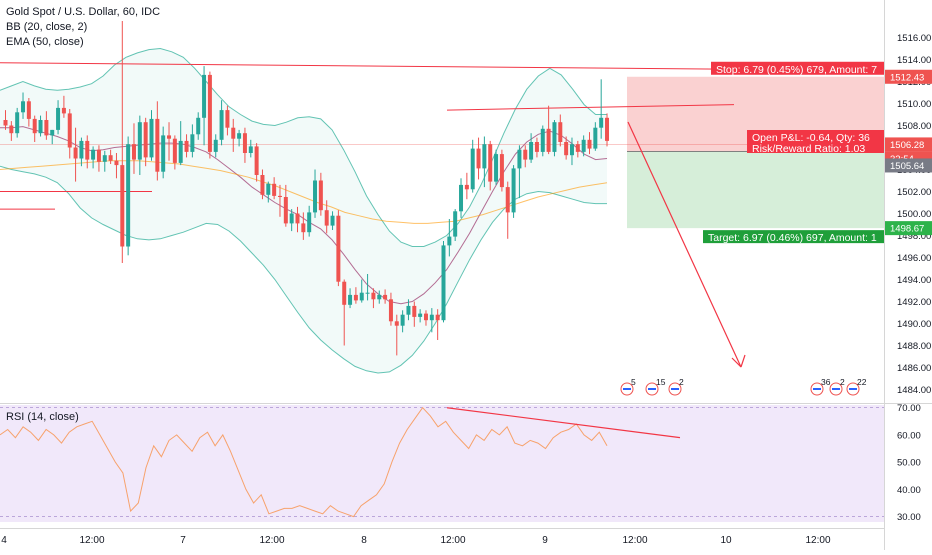  Describe the element at coordinates (590, 107) in the screenshot. I see `range-high-line` at that location.